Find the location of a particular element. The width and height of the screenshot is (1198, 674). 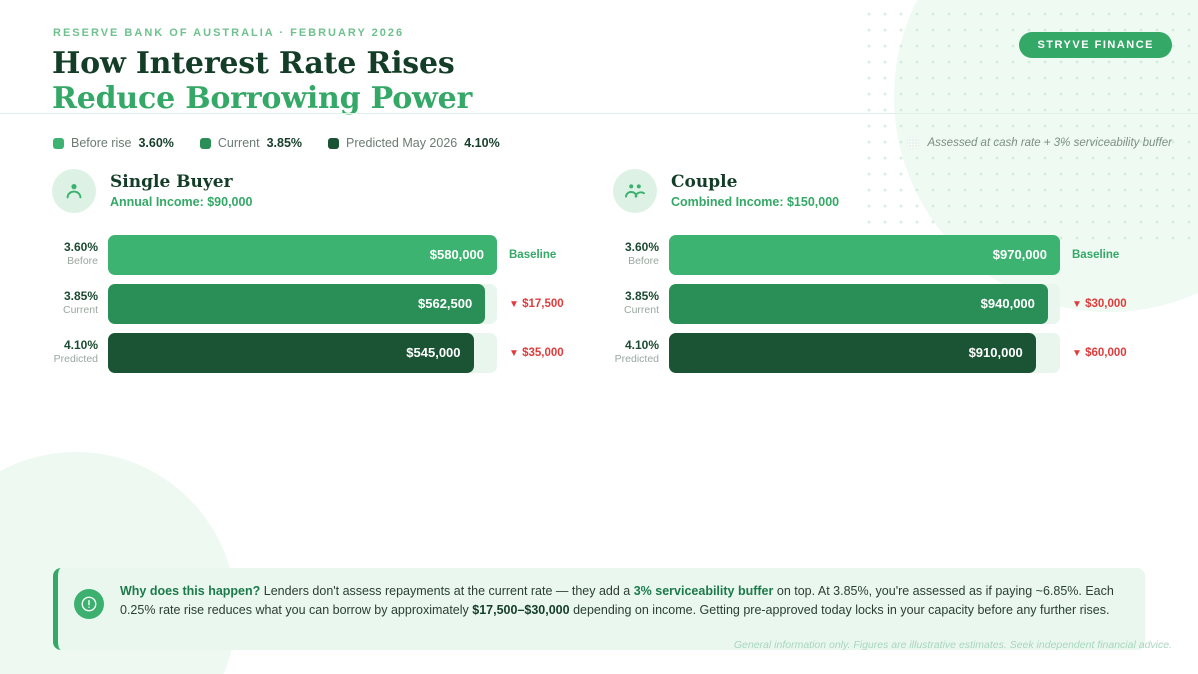

bar-track: $970,000 is located at coordinates (864, 254).